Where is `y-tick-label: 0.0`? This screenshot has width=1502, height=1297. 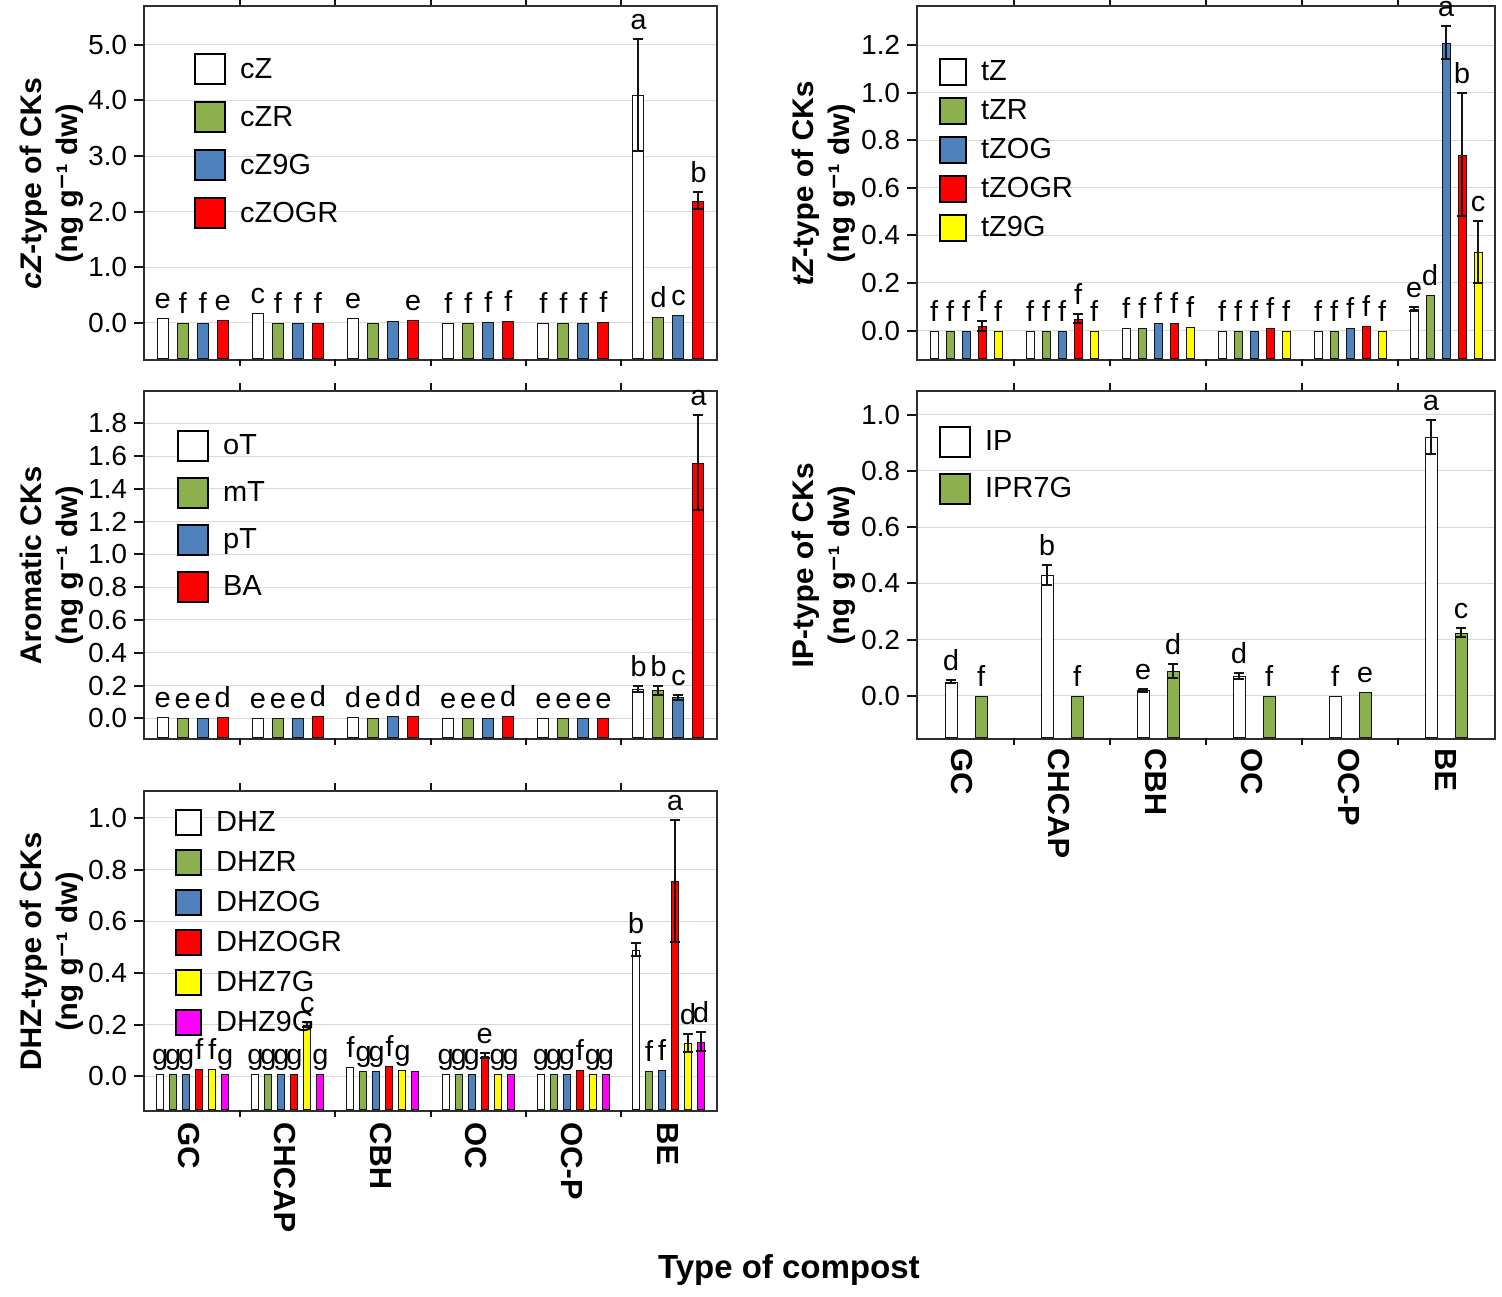 y-tick-label: 0.0 is located at coordinates (107, 718).